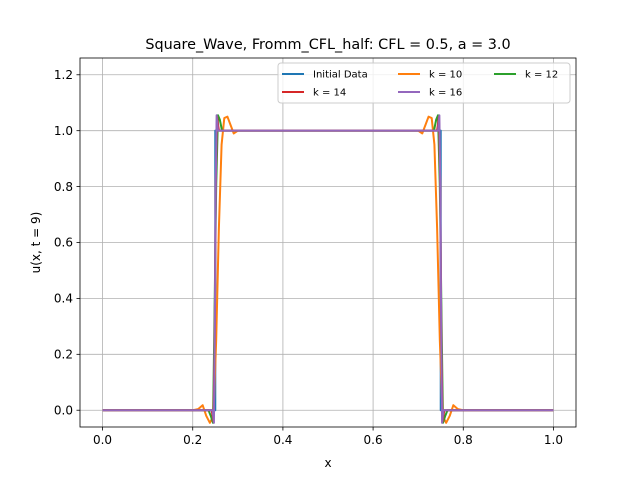 The height and width of the screenshot is (480, 640). What do you see at coordinates (329, 93) in the screenshot?
I see `legend-entry-label: k = 14` at bounding box center [329, 93].